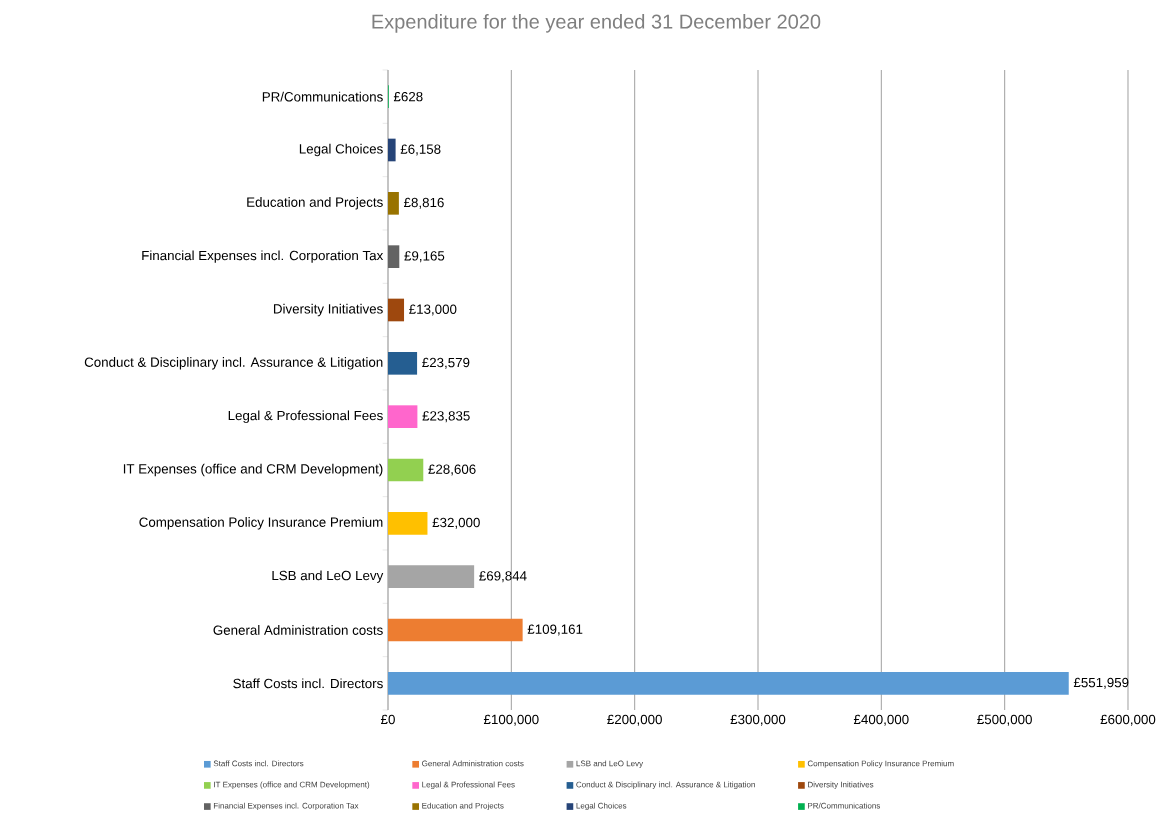 This screenshot has height=824, width=1168. Describe the element at coordinates (286, 806) in the screenshot. I see `category-label: Financial Expenses incl. Corporation Tax` at that location.